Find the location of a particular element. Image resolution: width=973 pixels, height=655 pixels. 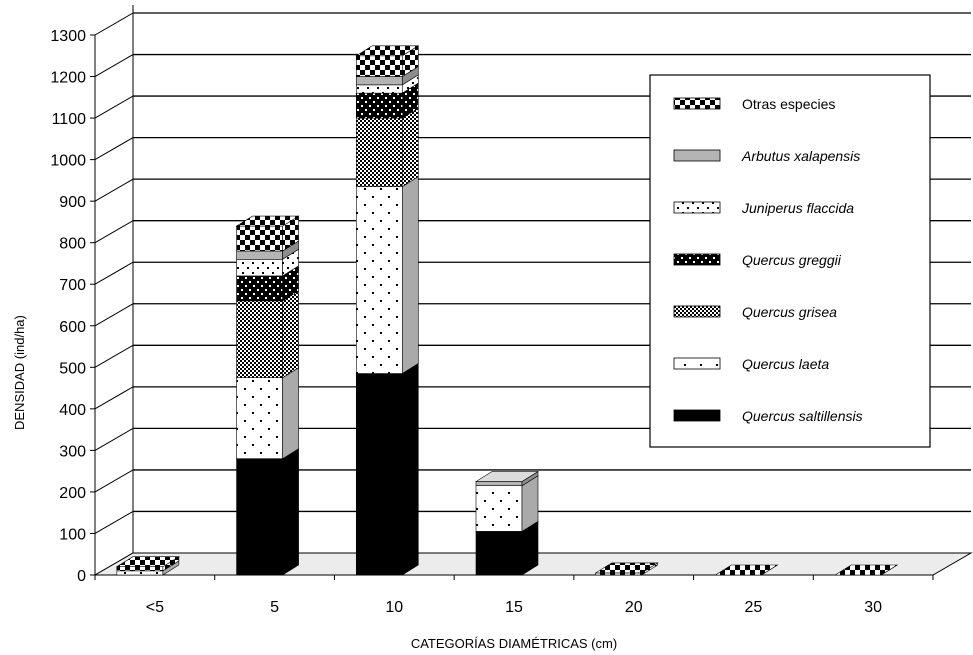

legend-label: Quercus grisea is located at coordinates (789, 312).